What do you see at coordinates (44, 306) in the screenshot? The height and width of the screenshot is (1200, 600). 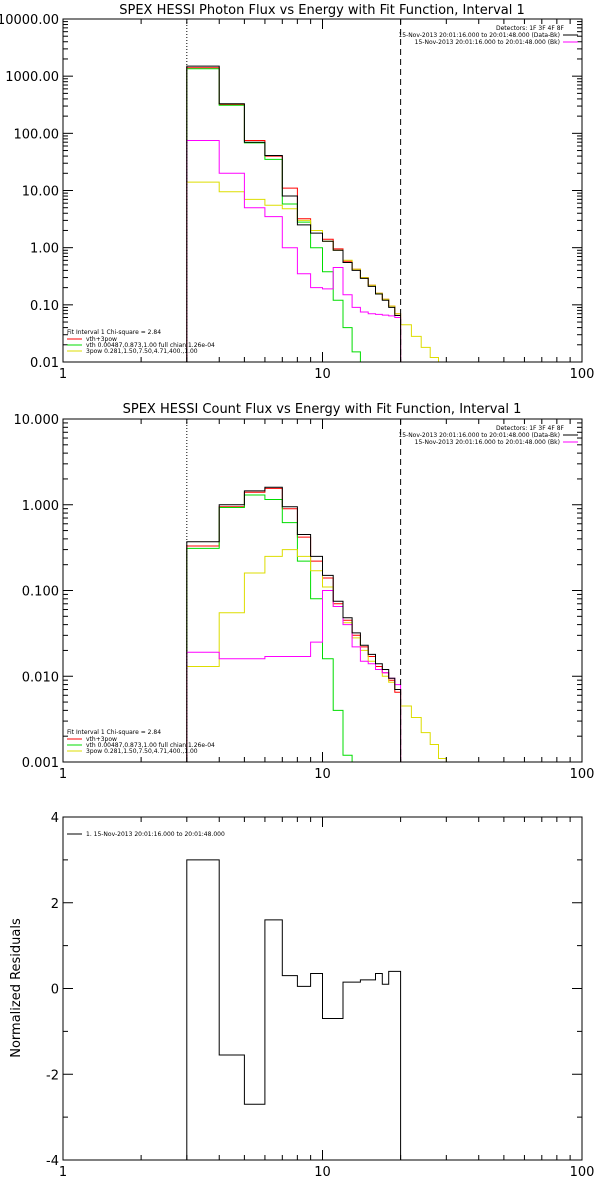 I see `y-tick-label: 0.10` at bounding box center [44, 306].